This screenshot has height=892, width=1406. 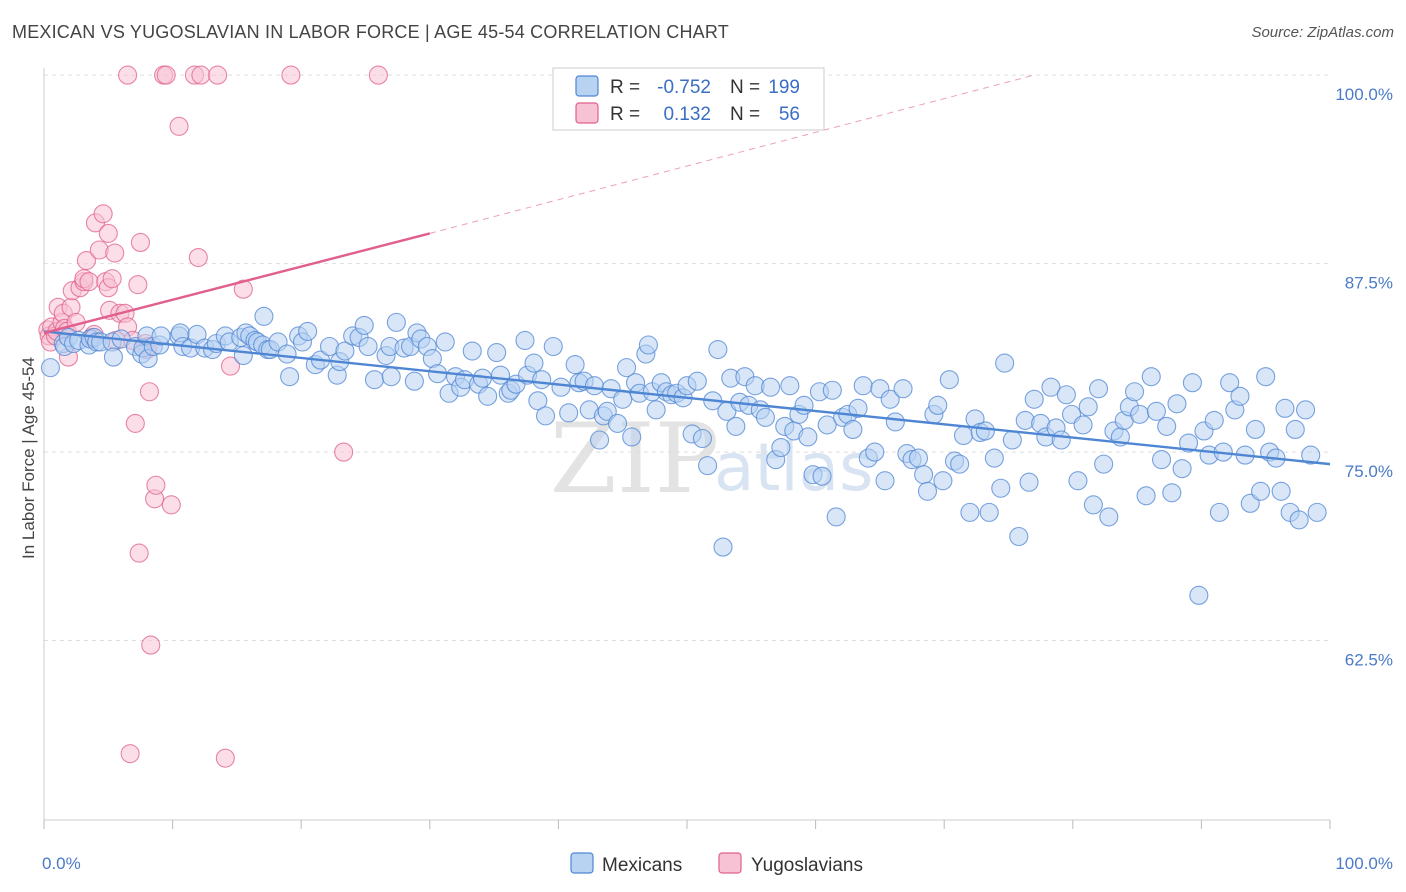 What do you see at coordinates (789, 114) in the screenshot?
I see `yugoslavians-n-value: 56` at bounding box center [789, 114].